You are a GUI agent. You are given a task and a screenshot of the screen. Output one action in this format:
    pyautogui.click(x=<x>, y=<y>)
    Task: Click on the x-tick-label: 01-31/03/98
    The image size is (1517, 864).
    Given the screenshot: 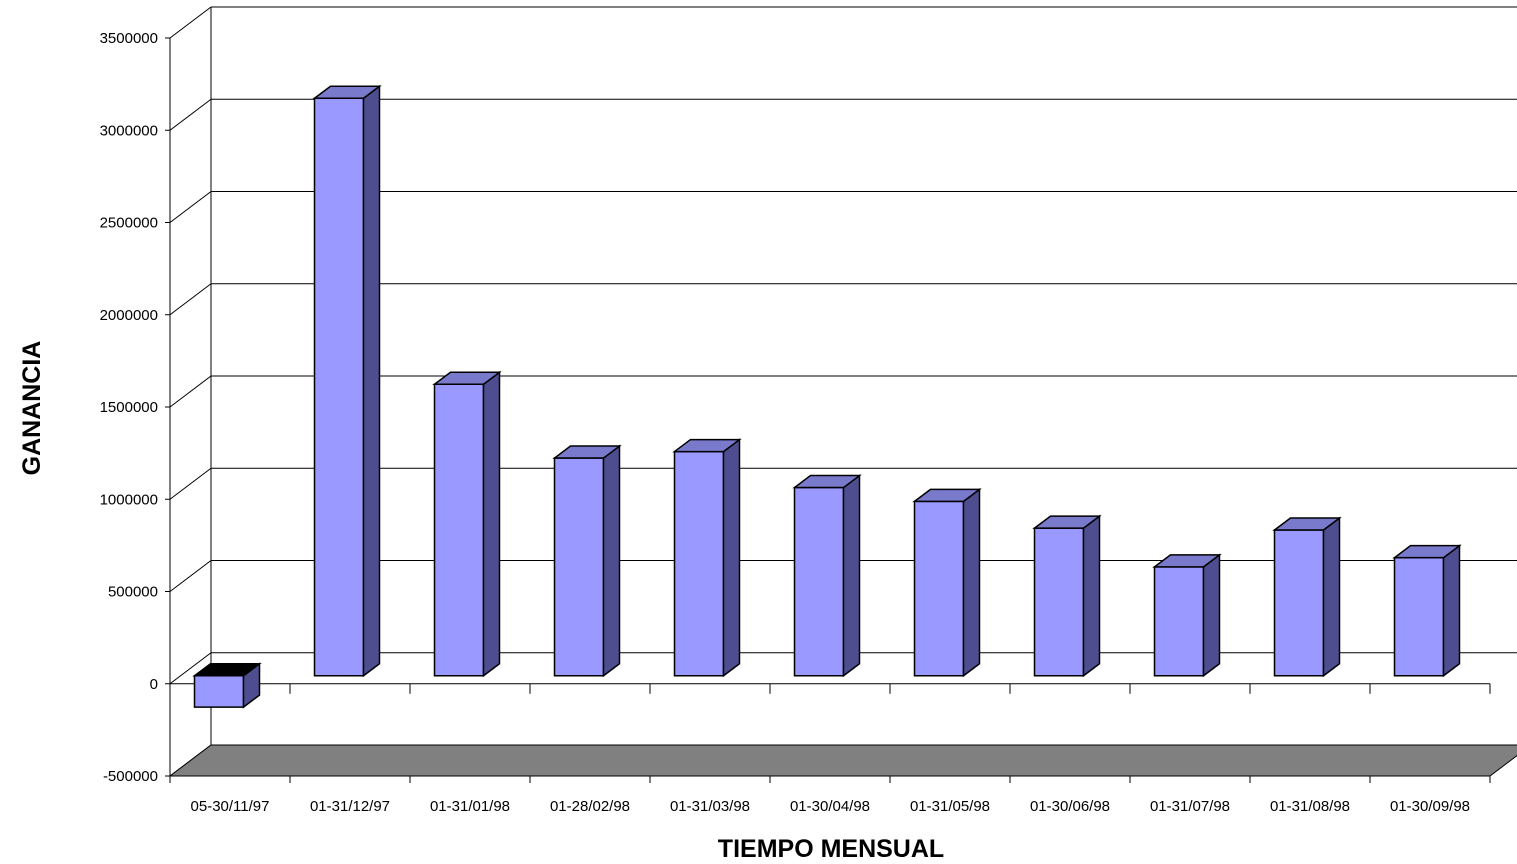 What is the action you would take?
    pyautogui.click(x=710, y=806)
    